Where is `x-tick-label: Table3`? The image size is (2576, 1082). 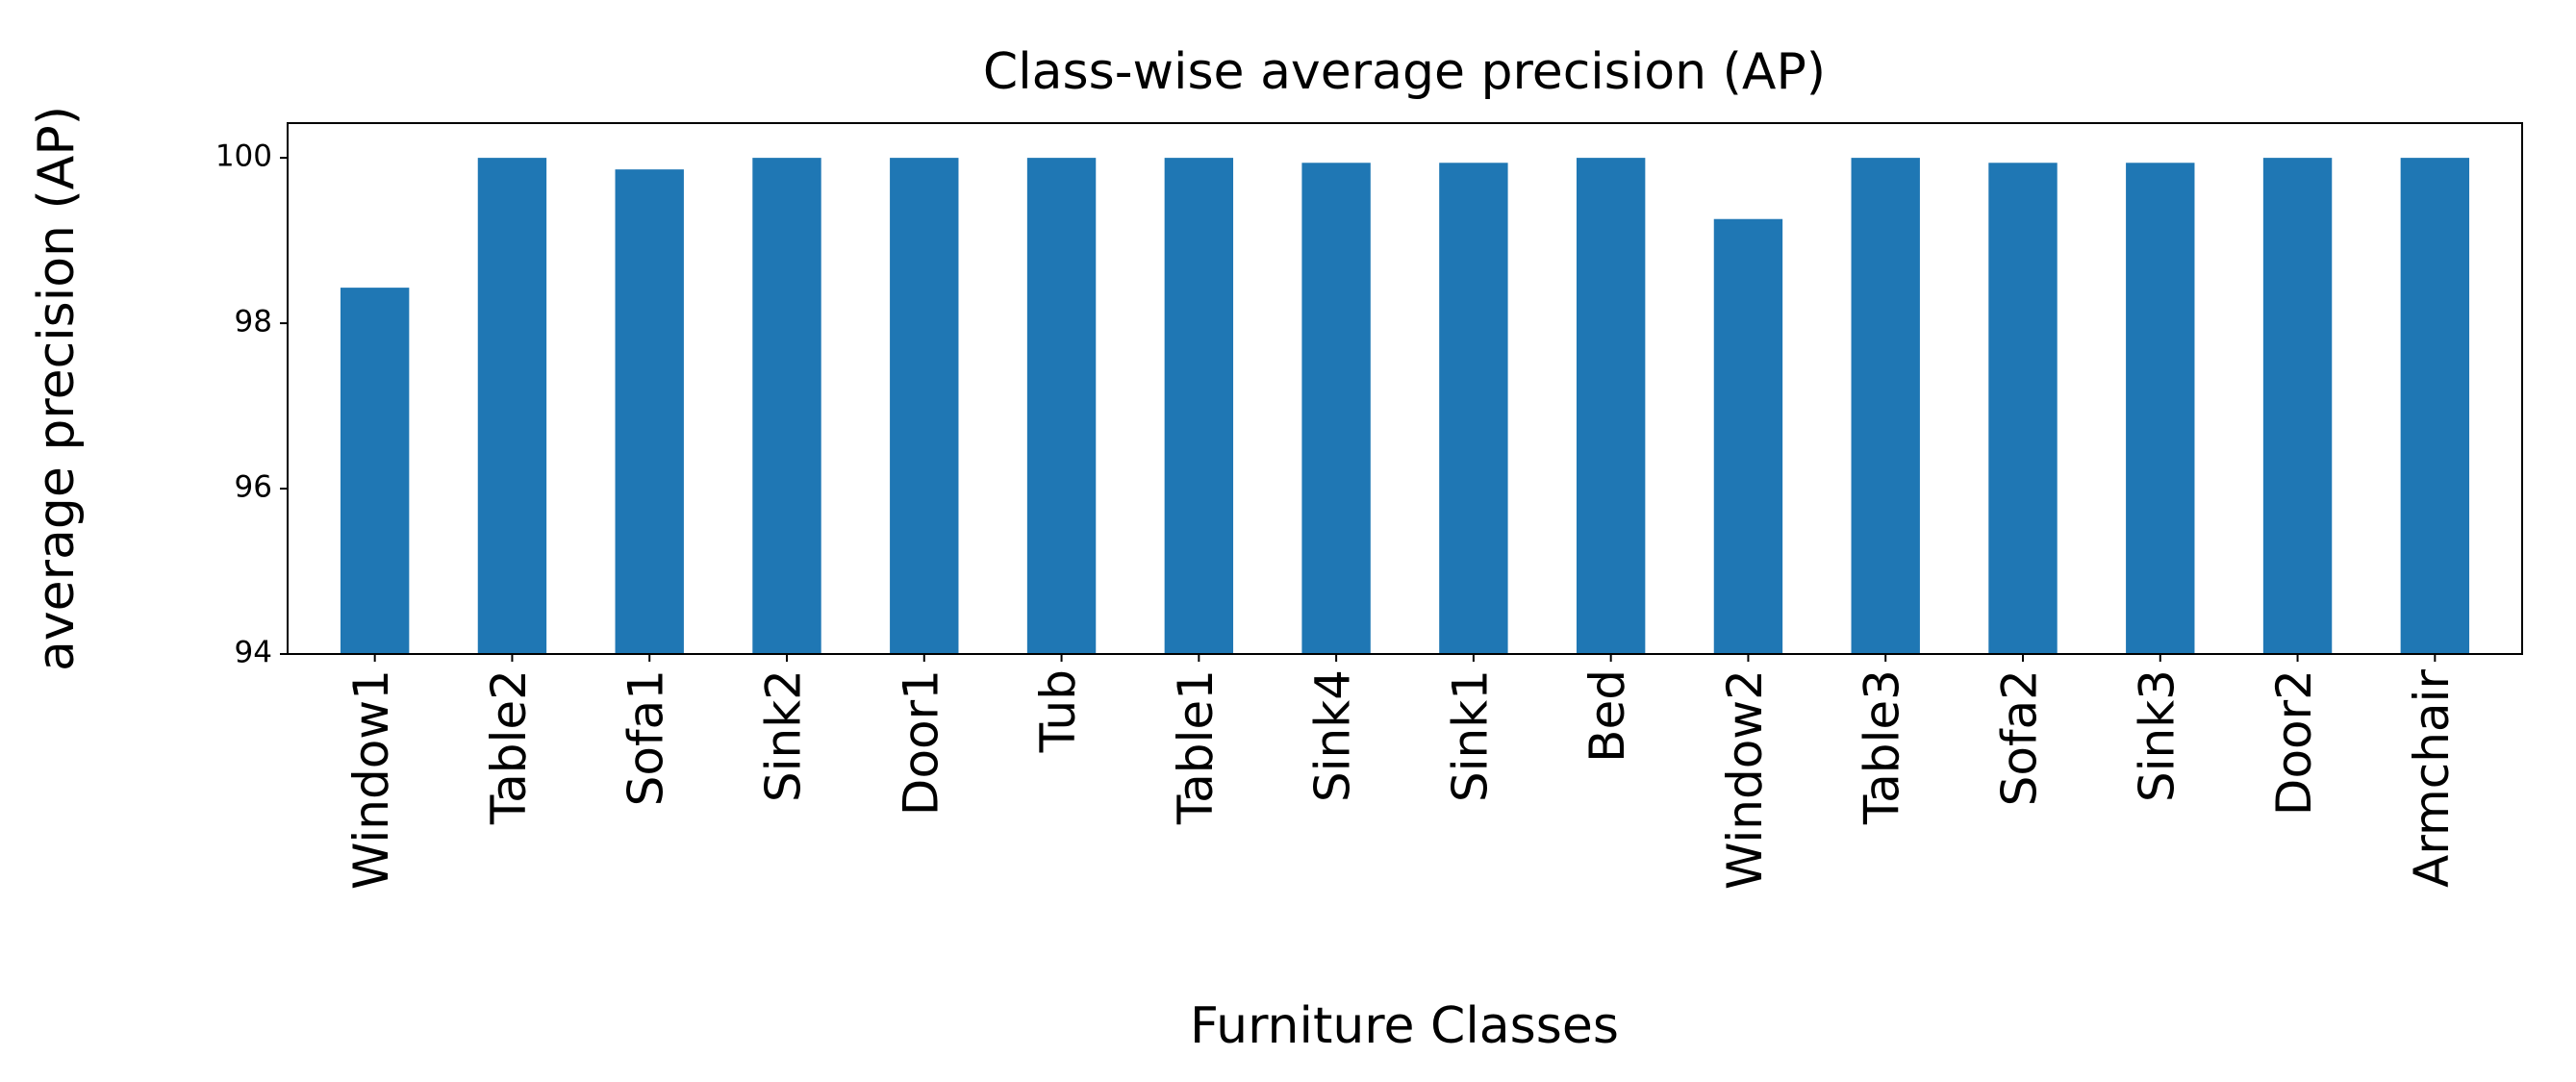 x-tick-label: Table3 is located at coordinates (1883, 747).